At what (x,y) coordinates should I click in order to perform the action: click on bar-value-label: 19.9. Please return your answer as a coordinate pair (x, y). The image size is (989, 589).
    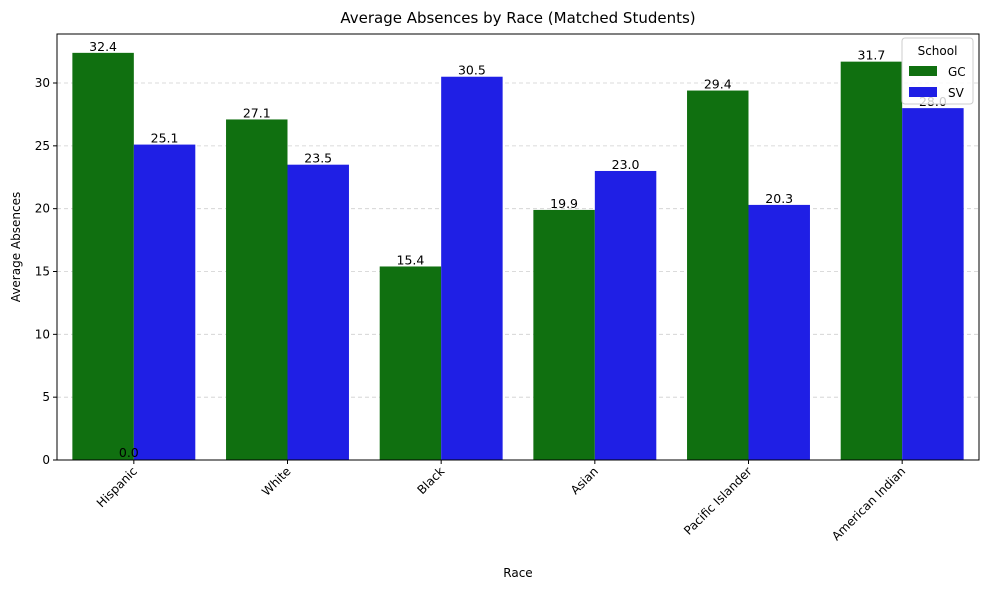
    Looking at the image, I should click on (564, 203).